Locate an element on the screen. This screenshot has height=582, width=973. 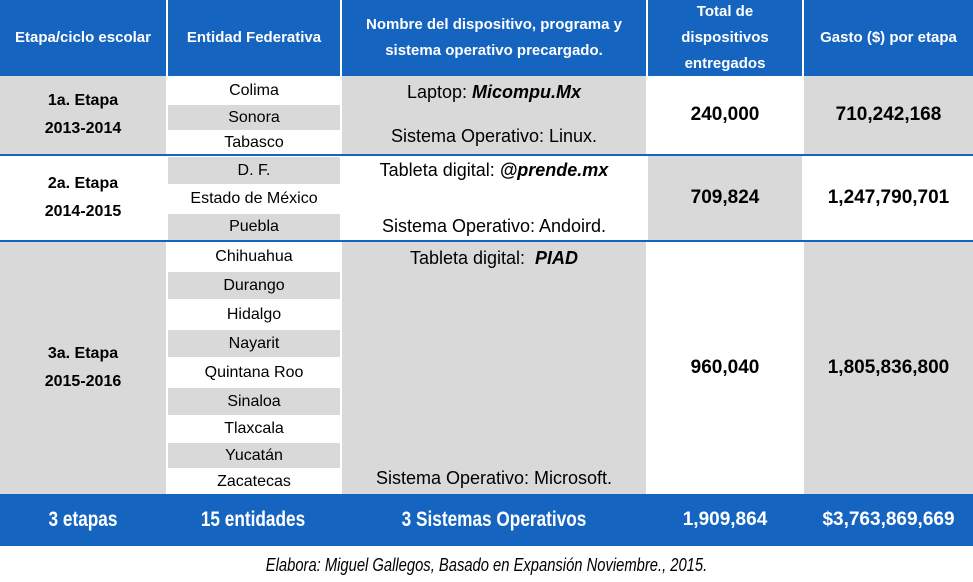
state-cell: Sinaloa is located at coordinates (254, 401).